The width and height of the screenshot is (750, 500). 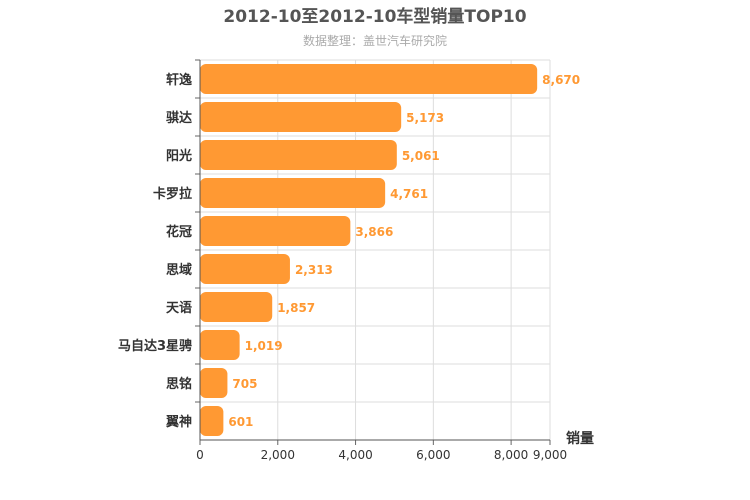 I want to click on category-label: 轩逸, so click(x=179, y=80).